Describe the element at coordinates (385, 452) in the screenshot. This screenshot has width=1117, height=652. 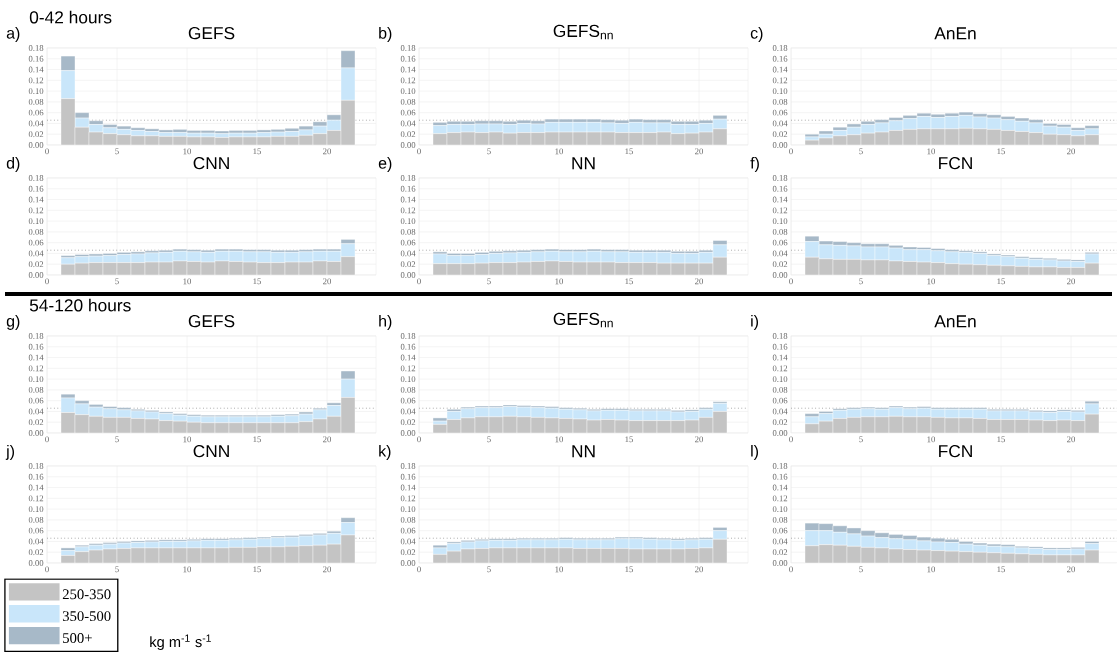
I see `text: k)` at that location.